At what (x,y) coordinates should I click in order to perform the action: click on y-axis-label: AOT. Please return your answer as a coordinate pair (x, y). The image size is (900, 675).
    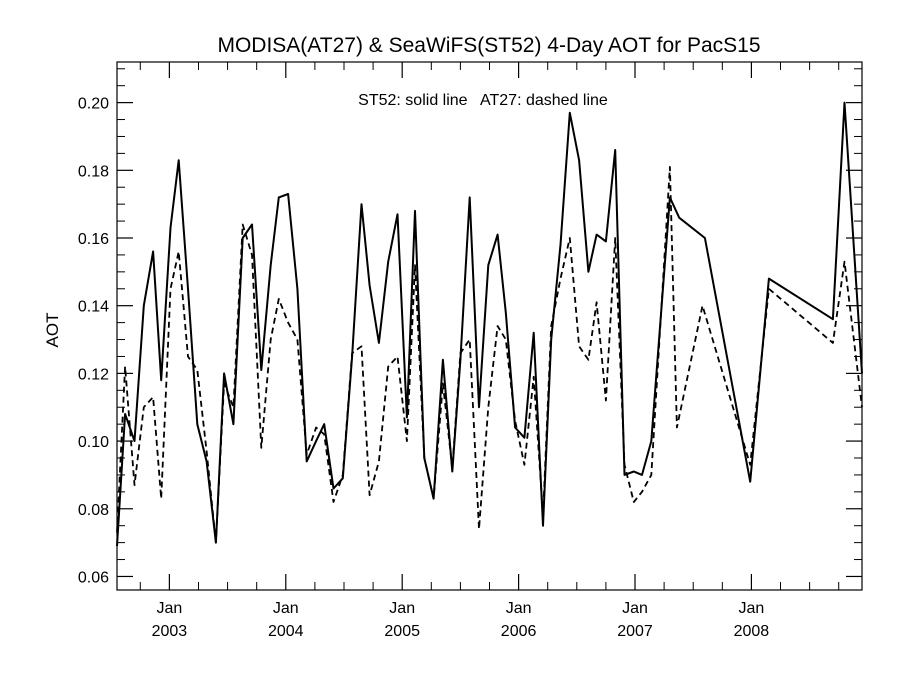
    Looking at the image, I should click on (52, 330).